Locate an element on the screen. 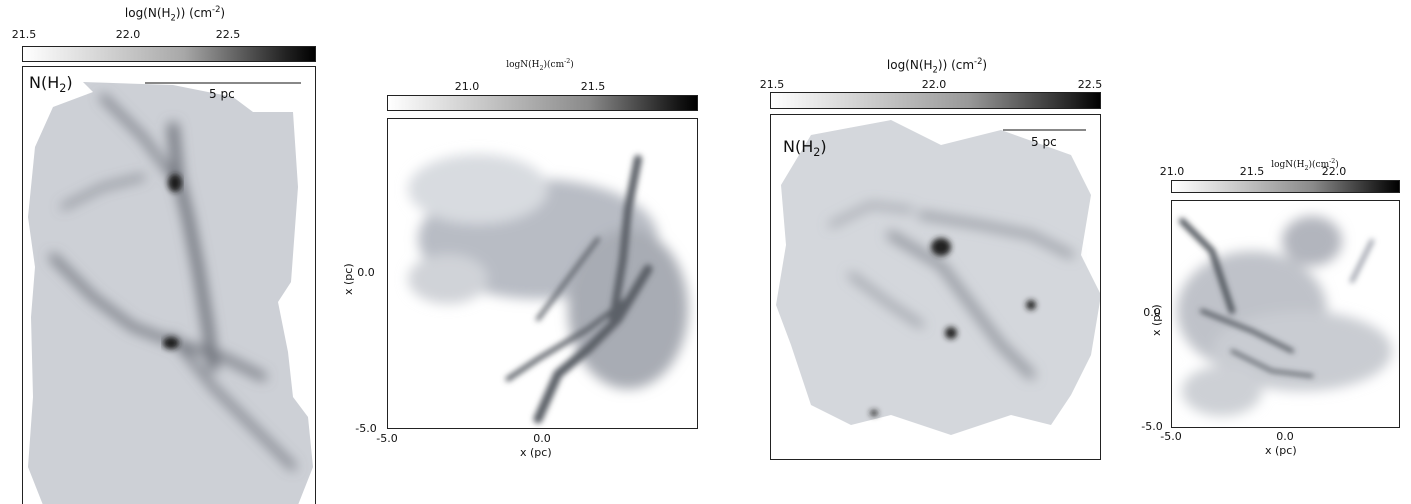  map-label-3: N(H2) is located at coordinates (805, 148).